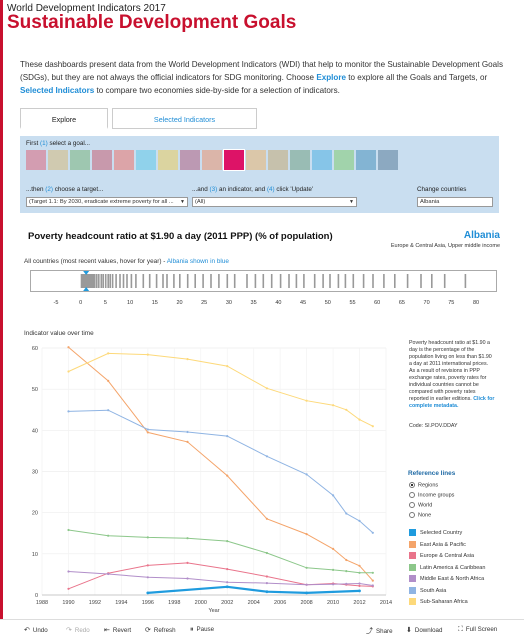 The image size is (524, 640). Describe the element at coordinates (64, 118) in the screenshot. I see `tab-explore: Explore` at that location.